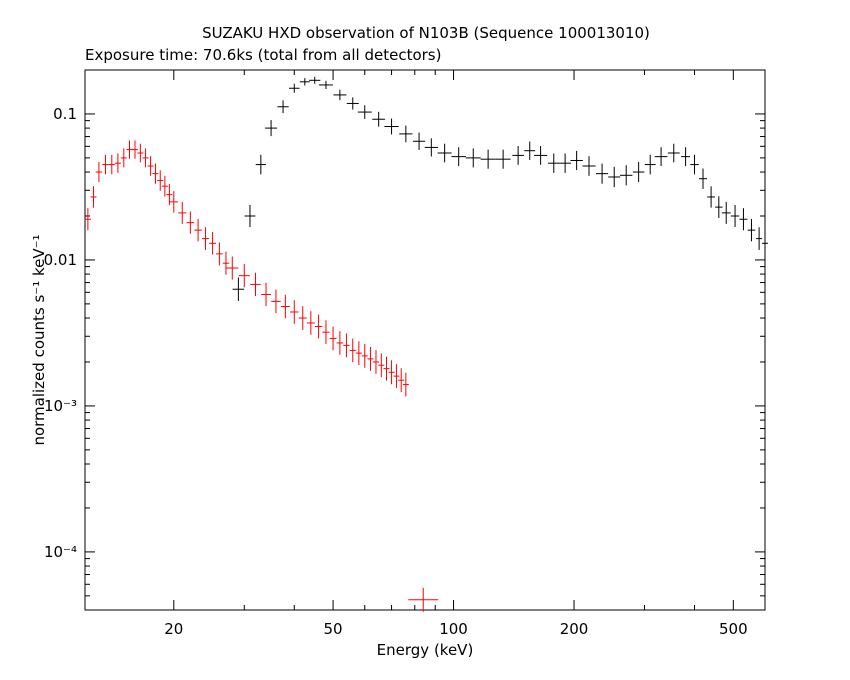  Describe the element at coordinates (574, 629) in the screenshot. I see `x-tick-label: 200` at that location.